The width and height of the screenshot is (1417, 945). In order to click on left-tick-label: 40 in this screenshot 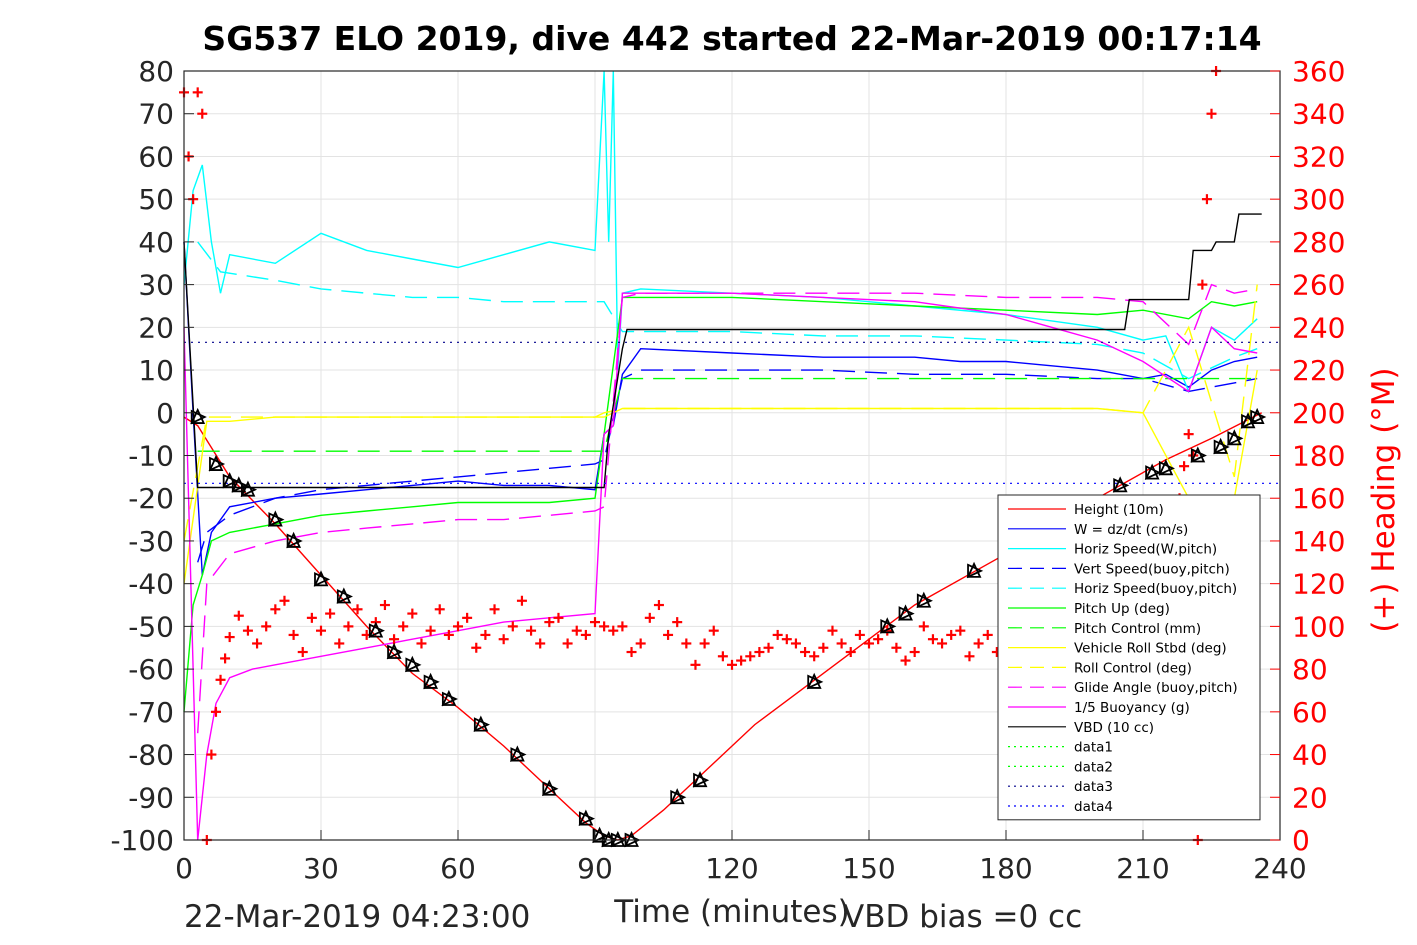, I will do `click(156, 242)`.